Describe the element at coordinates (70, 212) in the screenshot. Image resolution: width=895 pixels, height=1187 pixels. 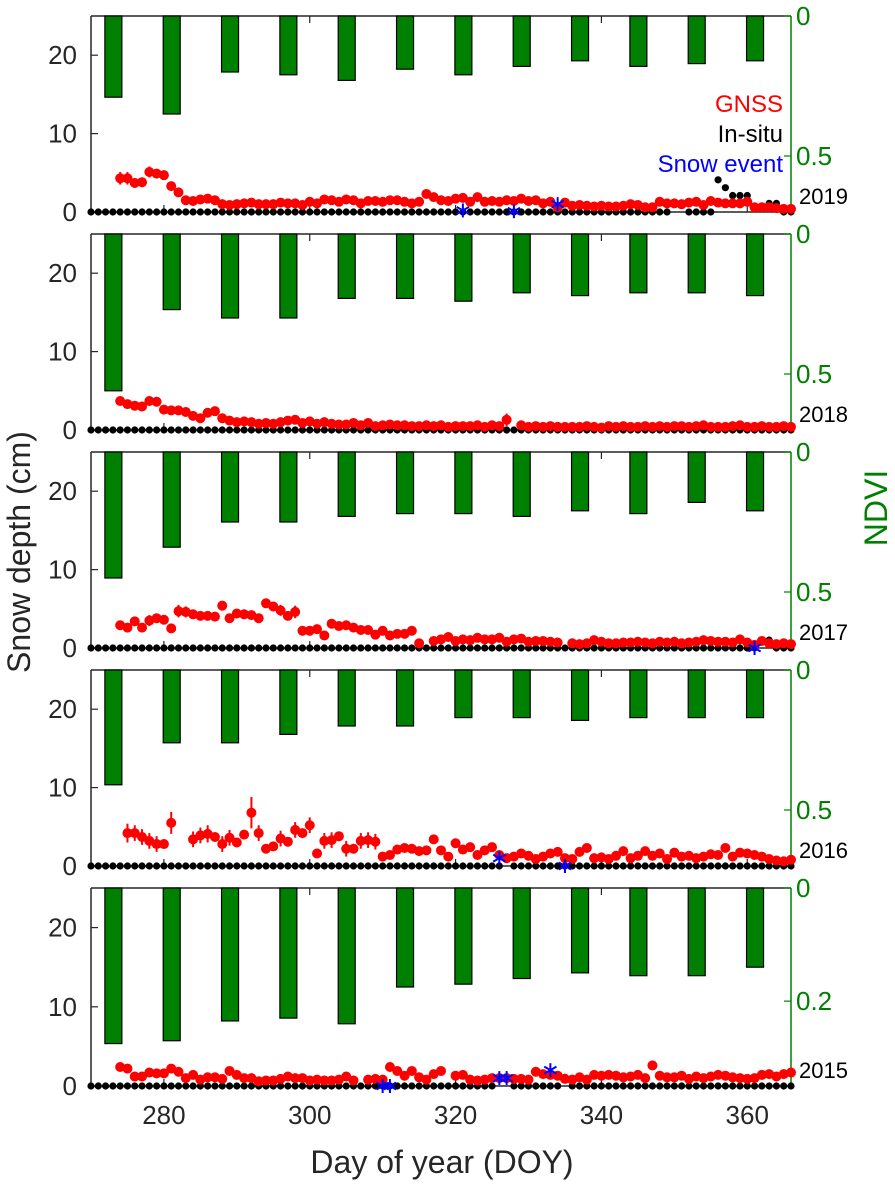
I see `panel-2019-ytick-label: 0` at that location.